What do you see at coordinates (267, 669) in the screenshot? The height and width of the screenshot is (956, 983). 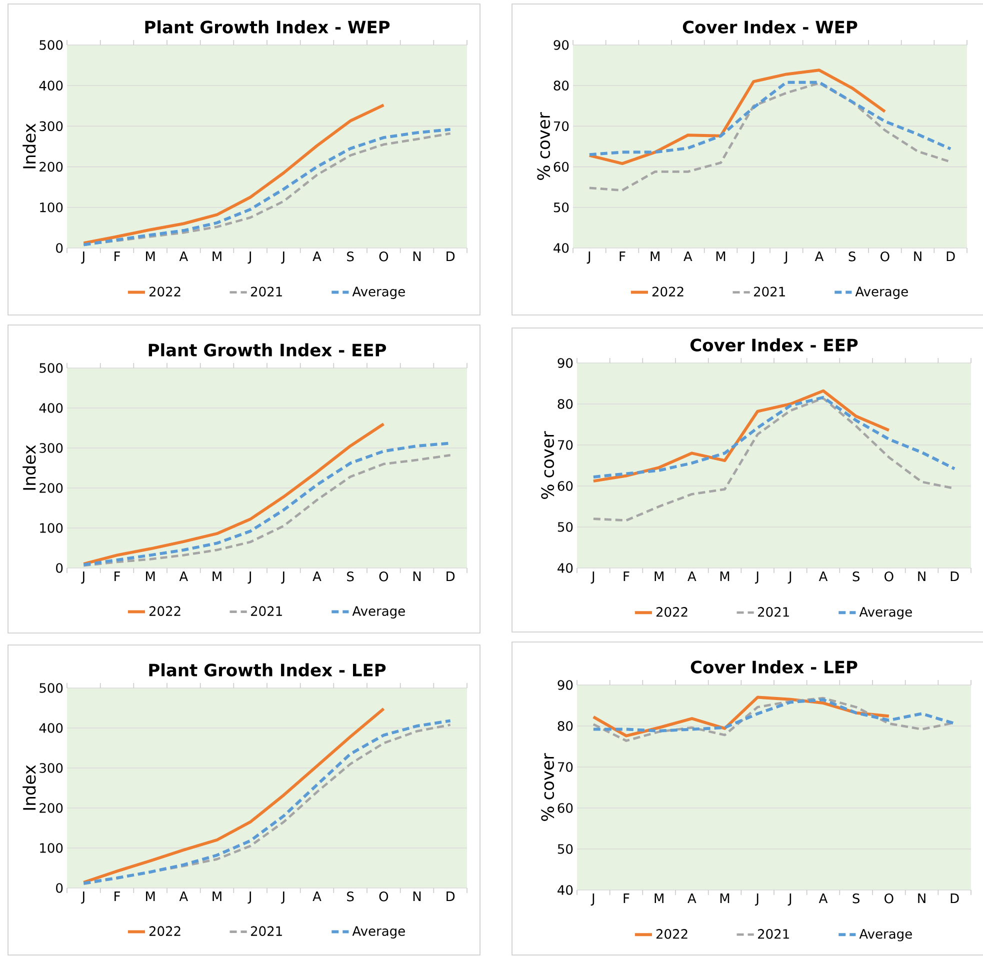 I see `chart-title: Plant Growth Index - LEP` at bounding box center [267, 669].